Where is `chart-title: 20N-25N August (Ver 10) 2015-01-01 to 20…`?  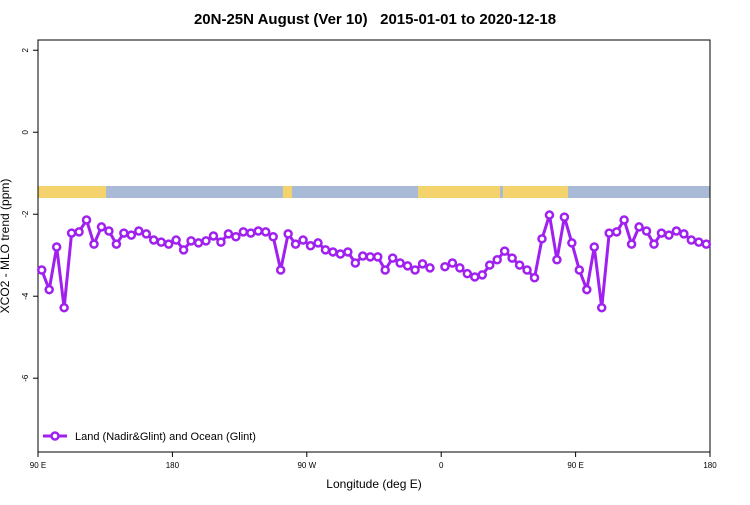
chart-title: 20N-25N August (Ver 10) 2015-01-01 to 20… is located at coordinates (375, 19).